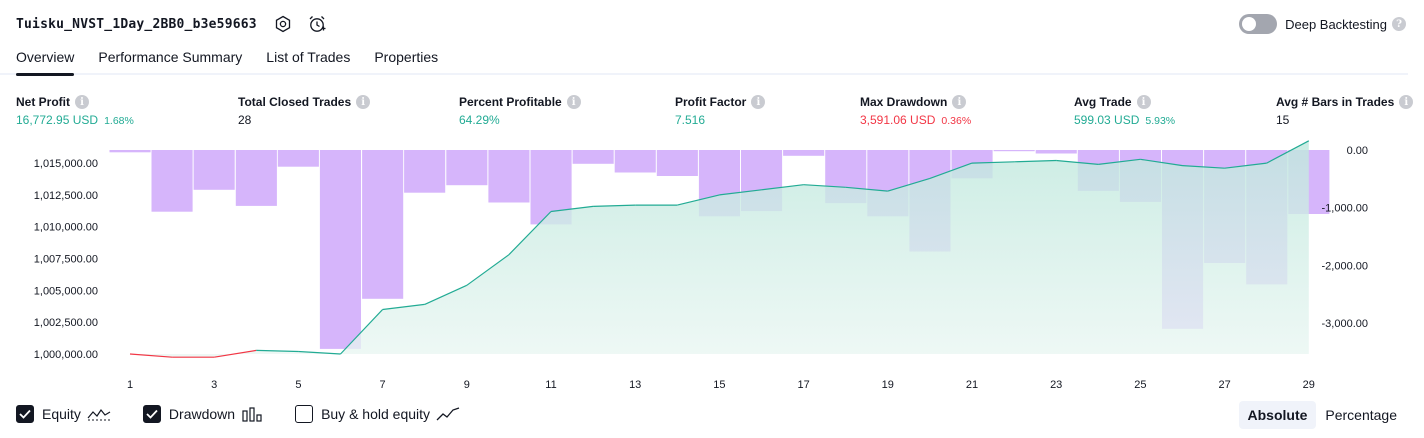 The image size is (1424, 438). I want to click on tab-list-of-trades: List of Trades, so click(308, 57).